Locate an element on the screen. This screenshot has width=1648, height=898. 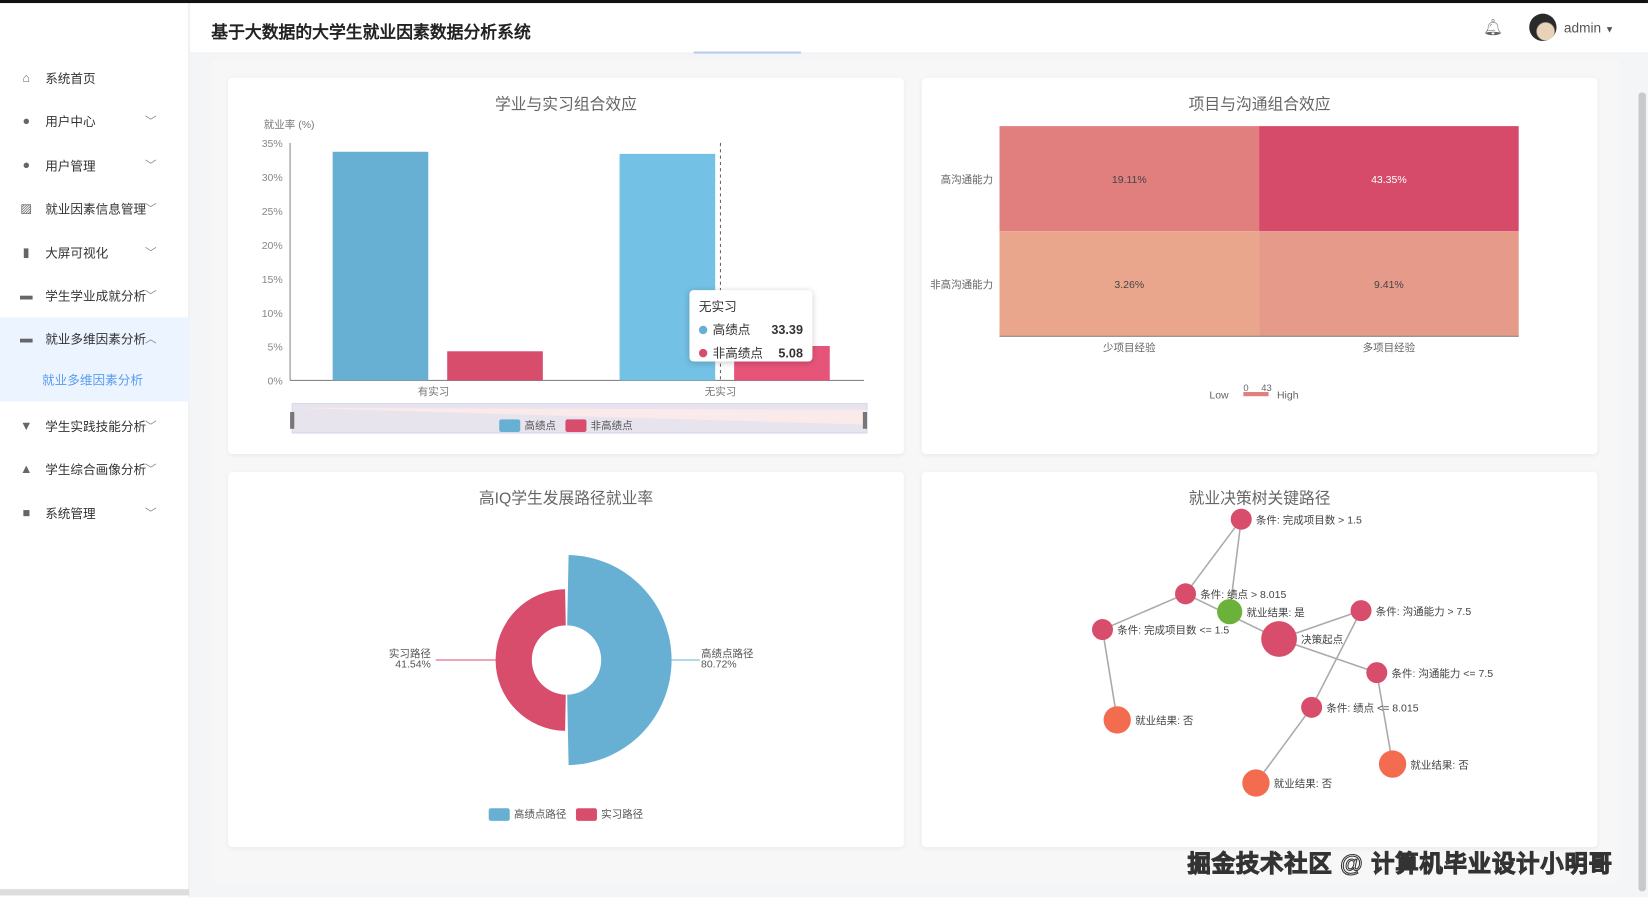
visualmap-low-label: Low is located at coordinates (1219, 395).